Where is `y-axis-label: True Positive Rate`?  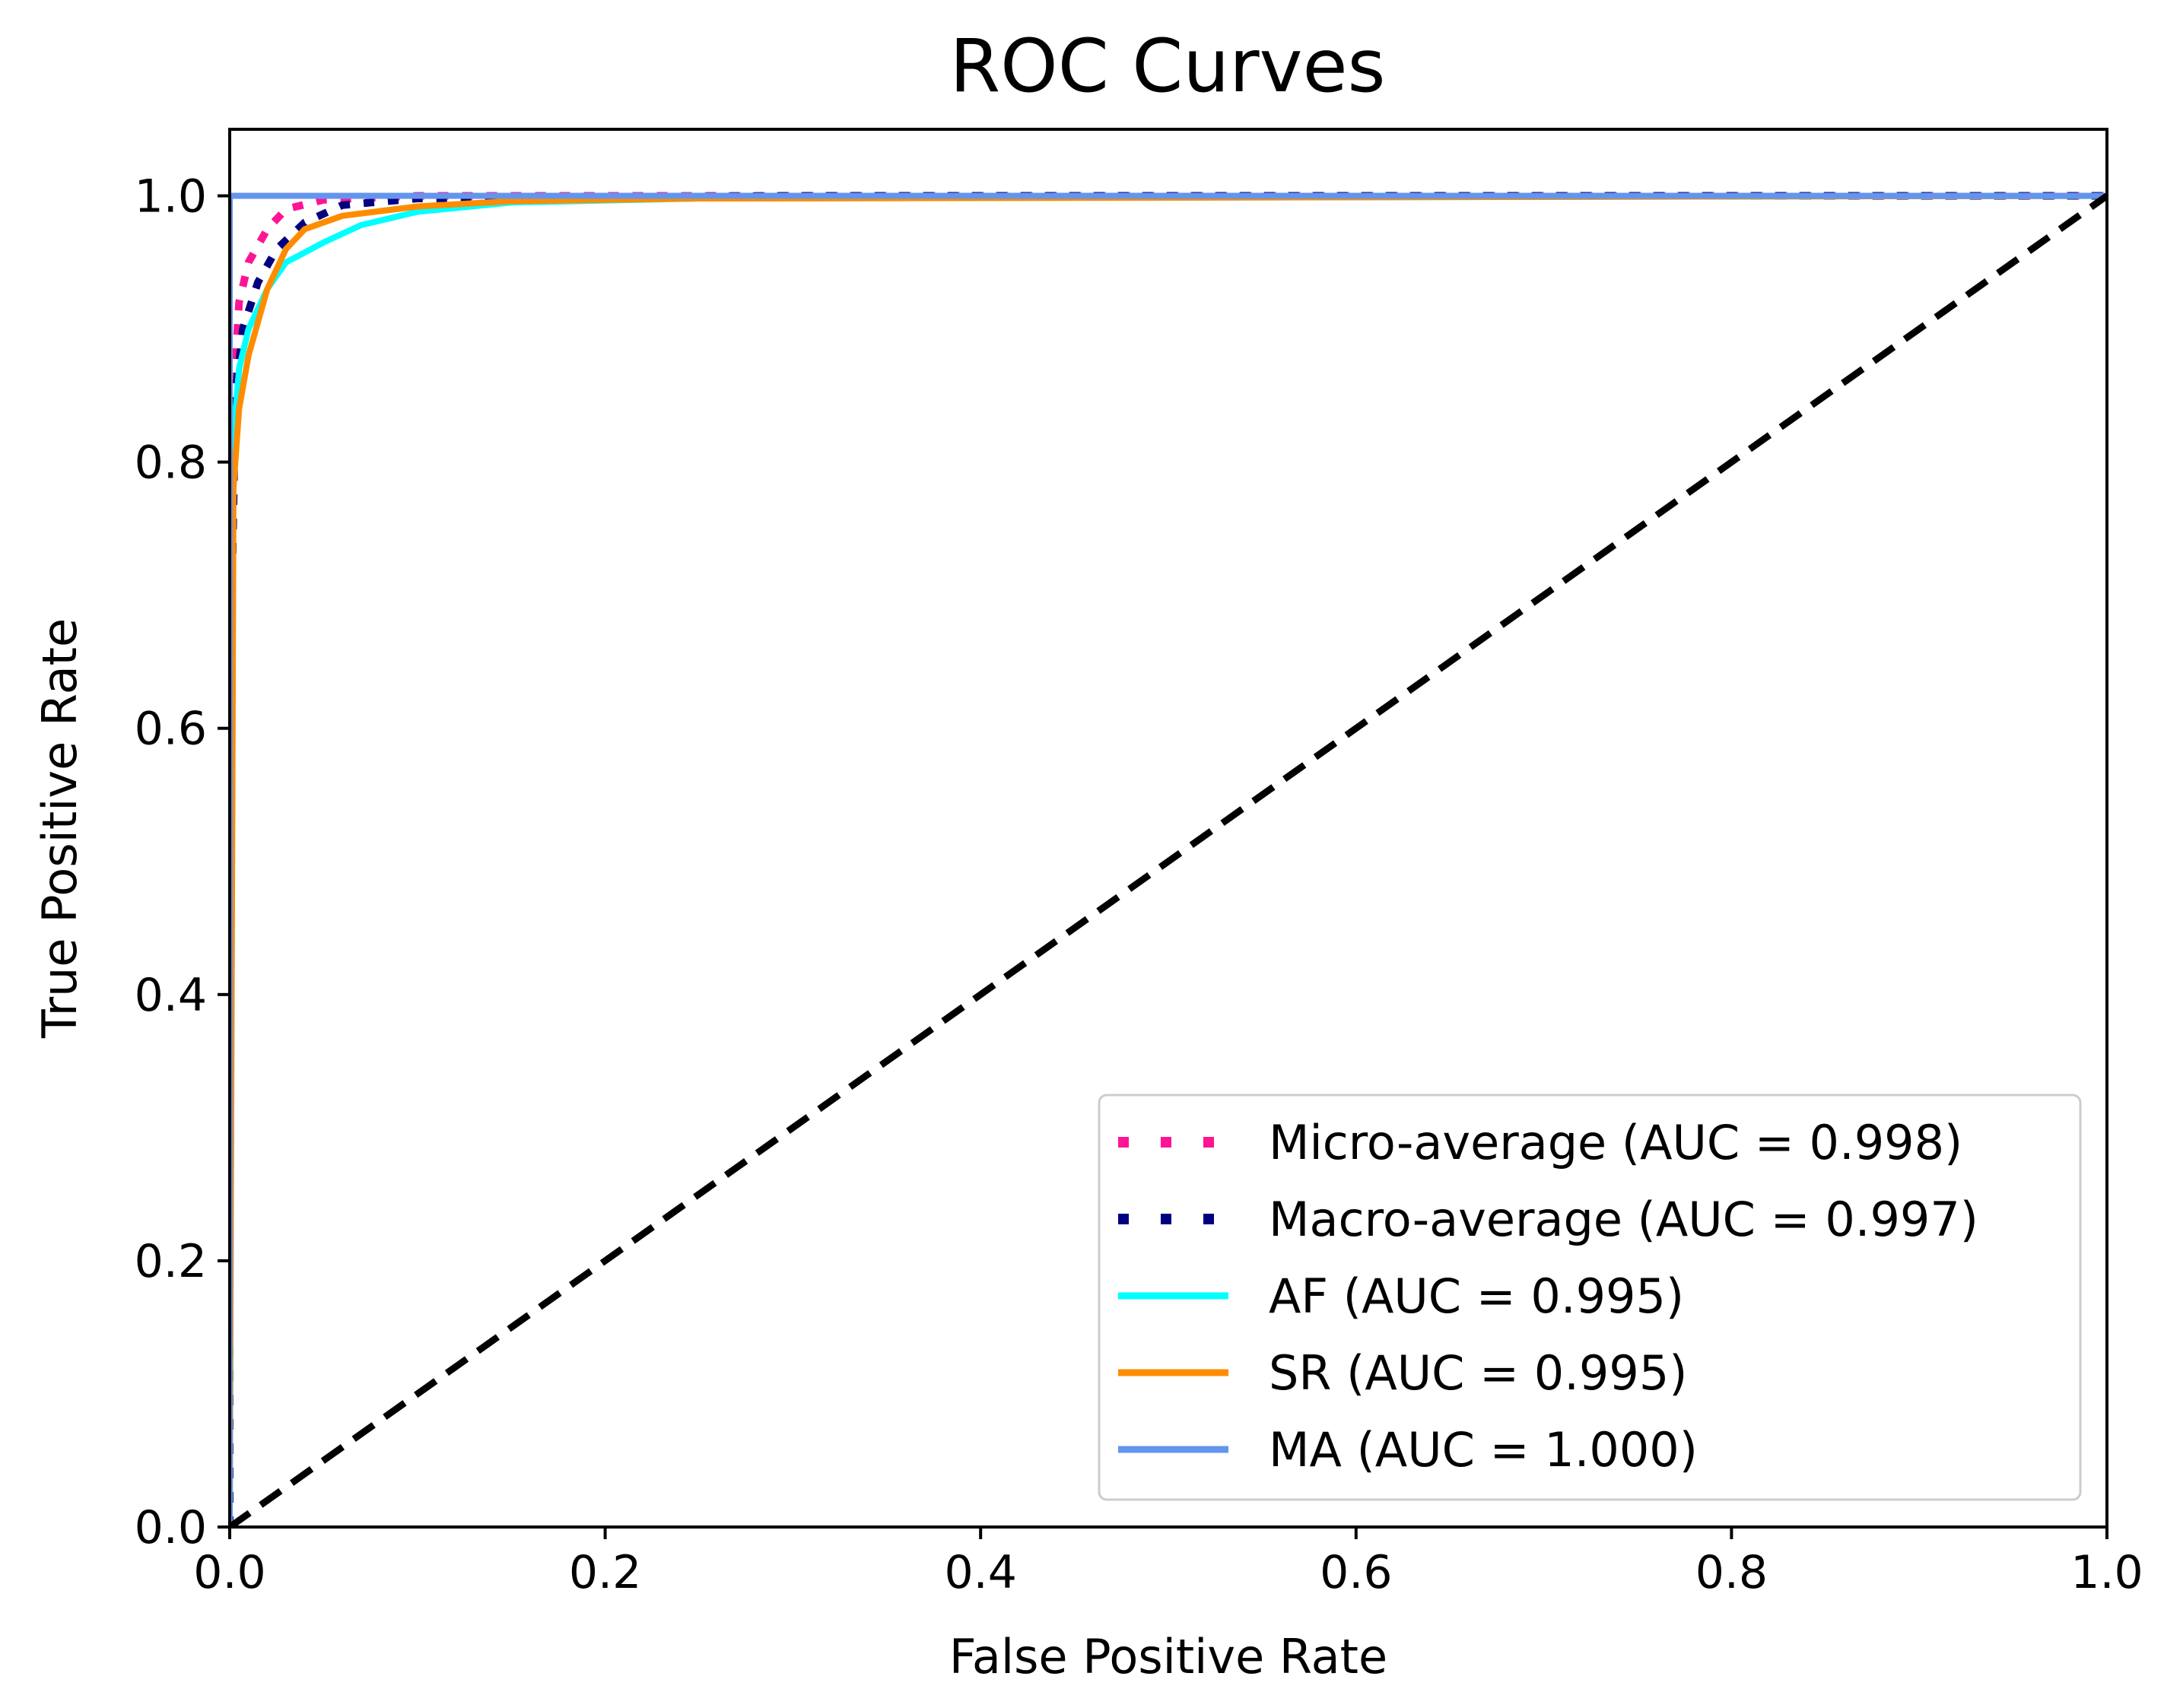
y-axis-label: True Positive Rate is located at coordinates (59, 829).